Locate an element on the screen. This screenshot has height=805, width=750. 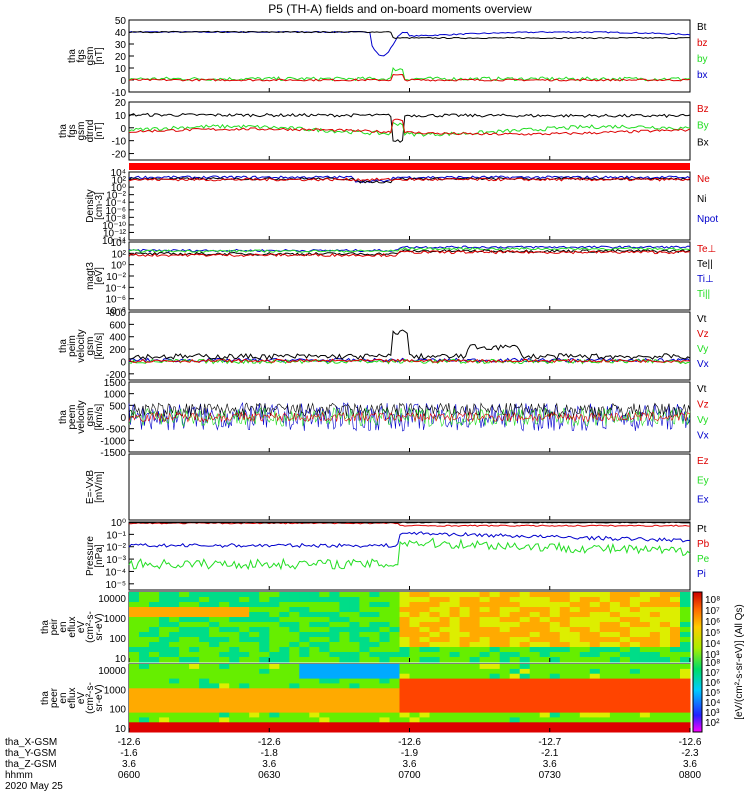
series-ni is located at coordinates (409, 180).